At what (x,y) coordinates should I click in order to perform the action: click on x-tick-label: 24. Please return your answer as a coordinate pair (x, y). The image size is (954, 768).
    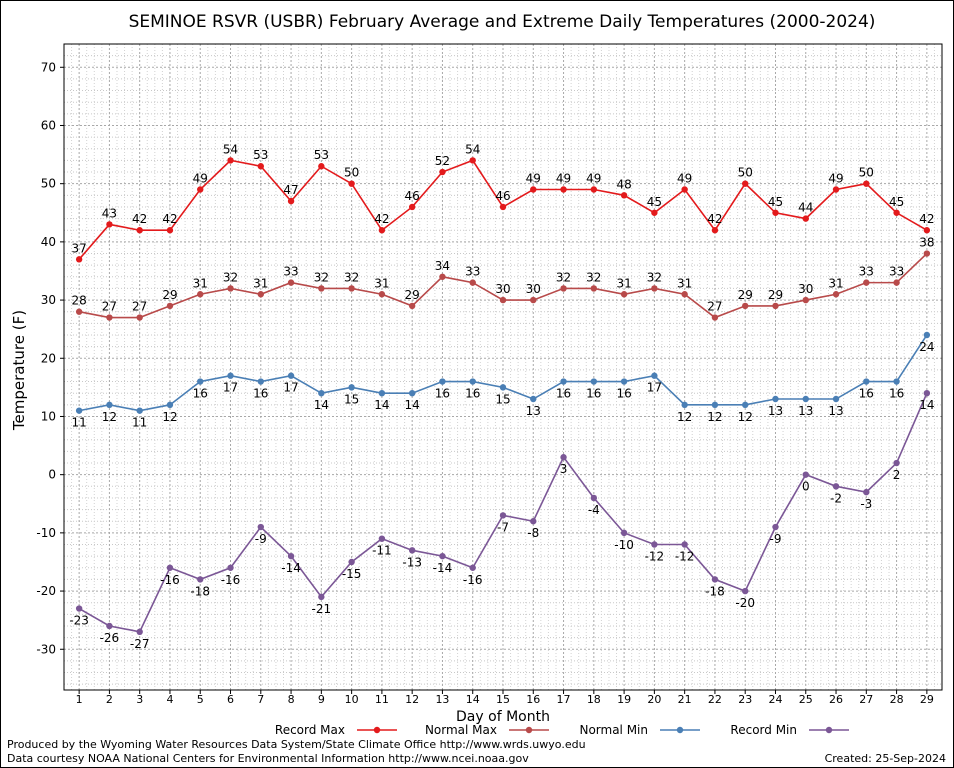
    Looking at the image, I should click on (775, 699).